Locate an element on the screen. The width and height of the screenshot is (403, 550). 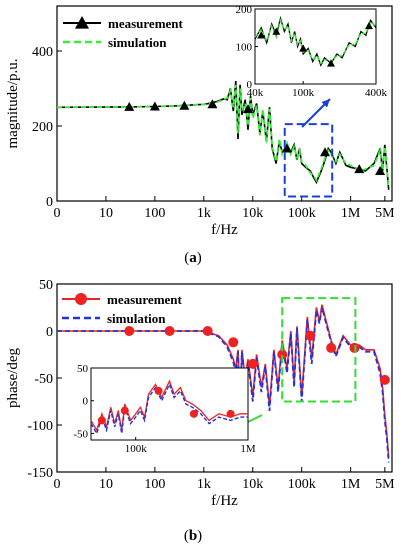
panel-b-caption: (b) is located at coordinates (193, 536).